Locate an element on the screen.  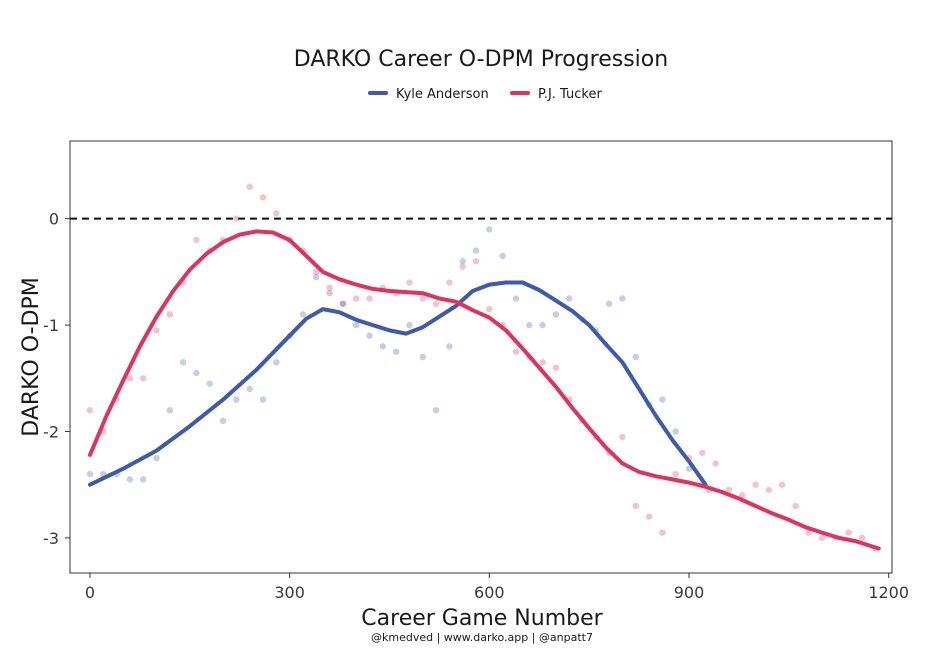
x-tick-label: 900 is located at coordinates (689, 592).